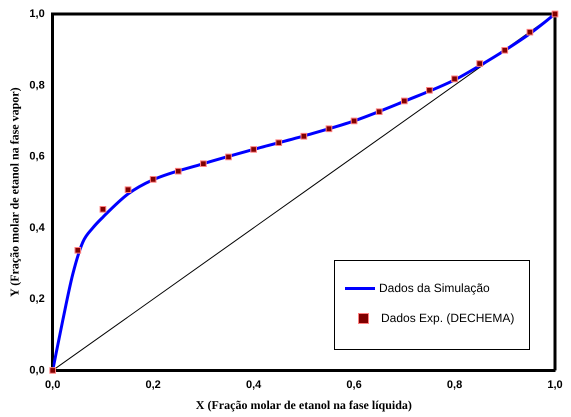  Describe the element at coordinates (52, 385) in the screenshot. I see `x-tick-label: 0,0` at that location.